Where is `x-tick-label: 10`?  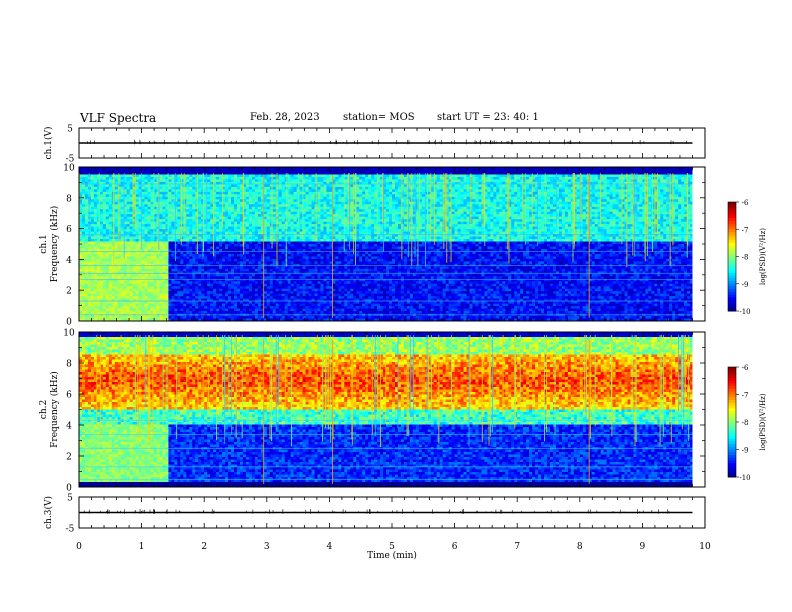 x-tick-label: 10 is located at coordinates (705, 547).